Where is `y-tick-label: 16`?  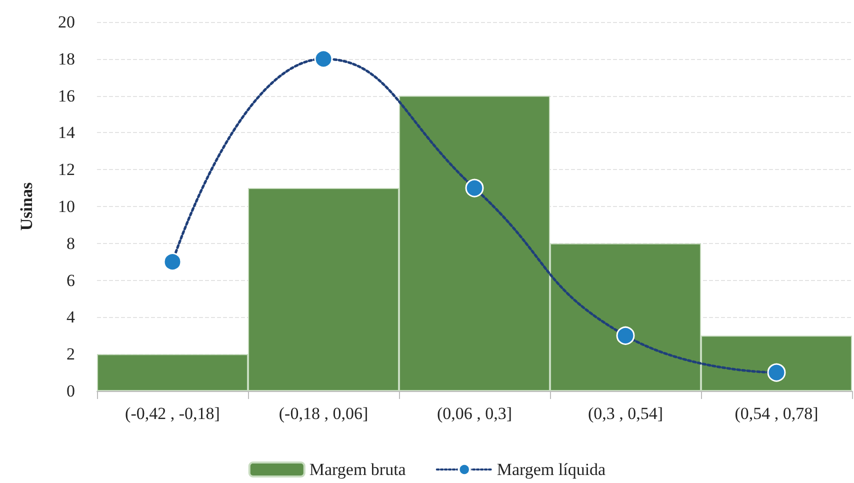
y-tick-label: 16 is located at coordinates (66, 96).